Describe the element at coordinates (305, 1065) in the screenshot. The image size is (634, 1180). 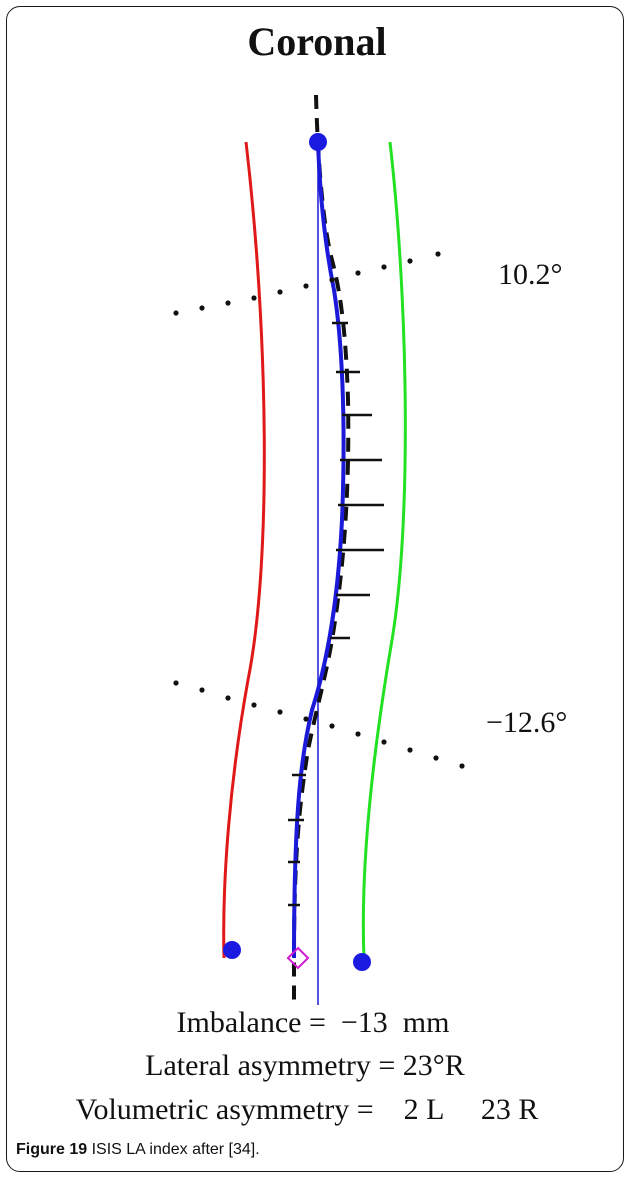
I see `lateral-asymmetry-label: Lateral asymmetry = 23°R` at that location.